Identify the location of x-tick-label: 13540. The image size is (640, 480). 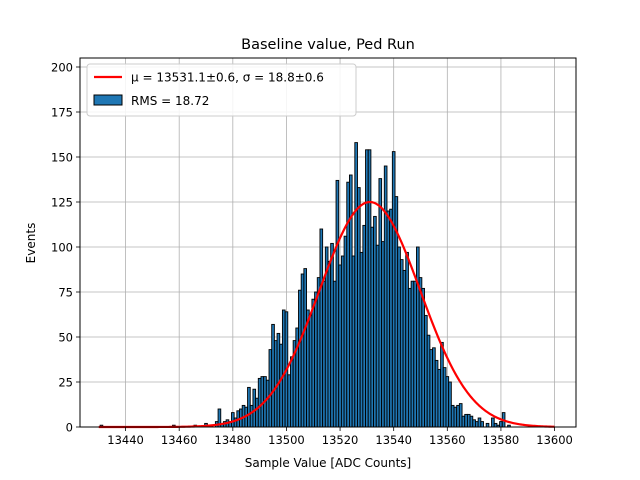
(393, 440).